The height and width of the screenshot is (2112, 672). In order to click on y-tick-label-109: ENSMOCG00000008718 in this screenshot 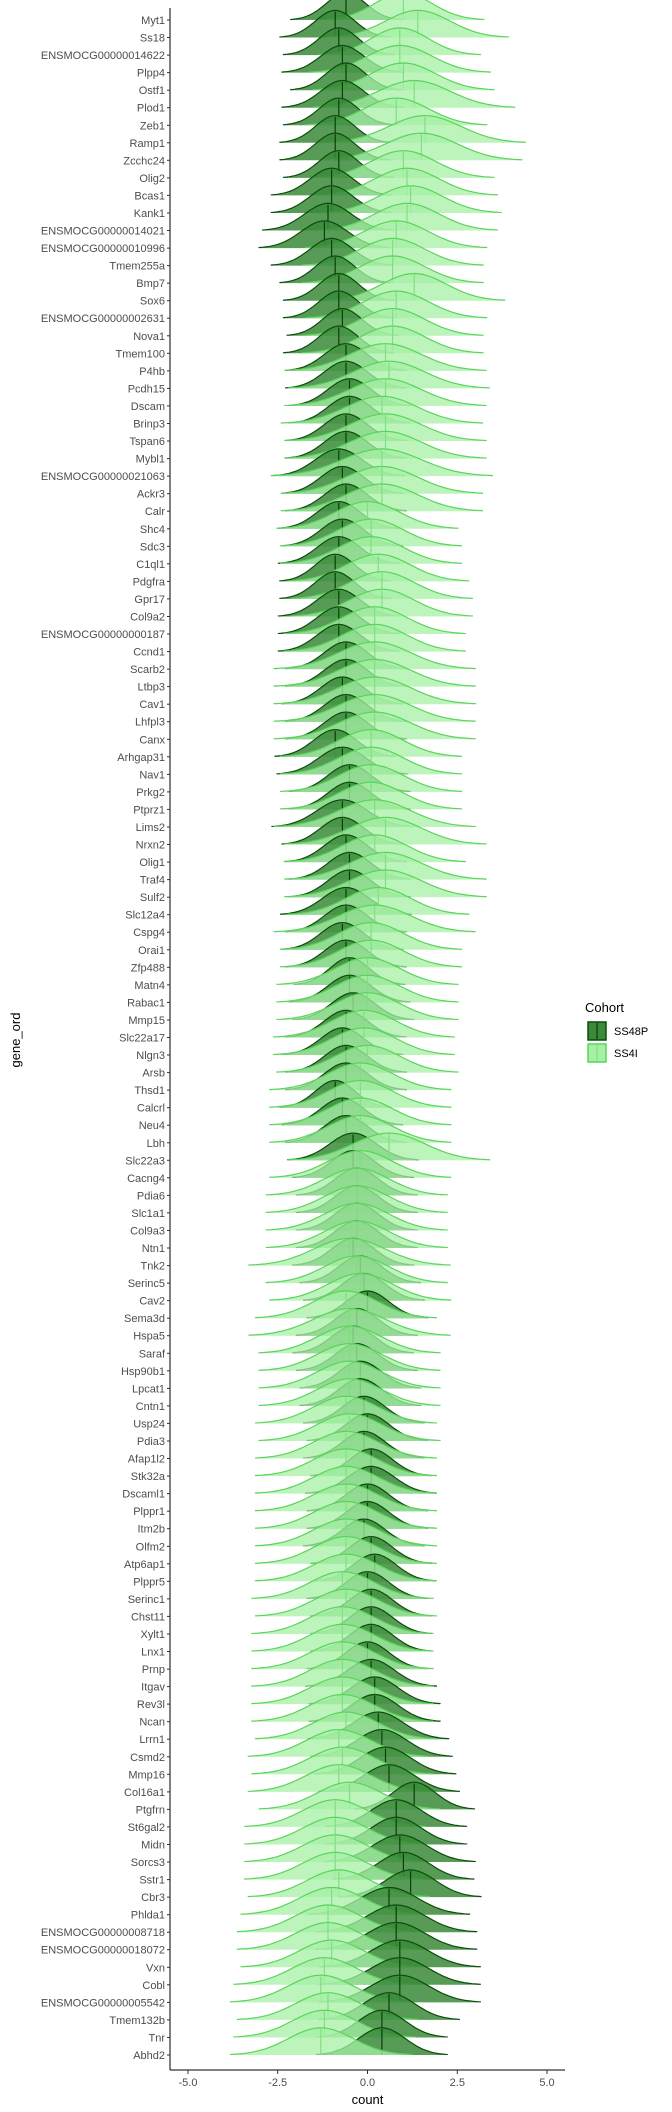, I will do `click(103, 1933)`.